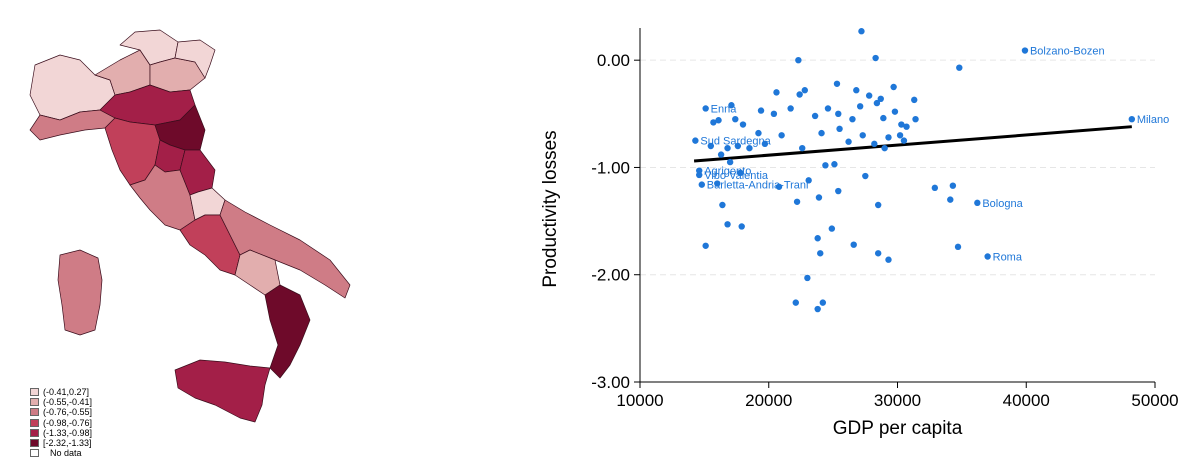 The width and height of the screenshot is (1185, 470). Describe the element at coordinates (610, 167) in the screenshot. I see `y-tick-label: -1.00` at that location.